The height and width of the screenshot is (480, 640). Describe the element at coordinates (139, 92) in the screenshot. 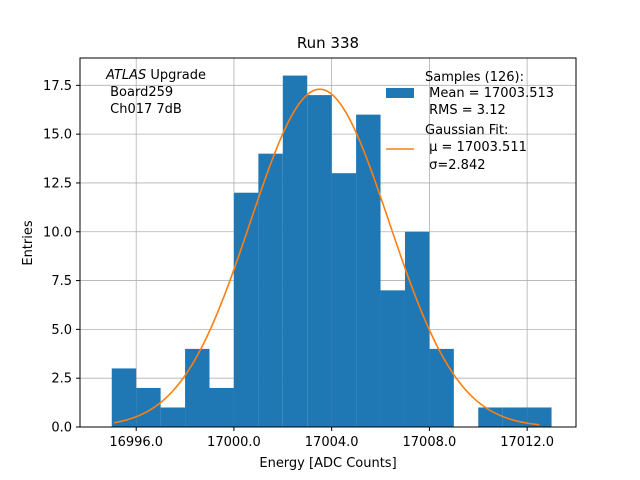

I see `annotation-line-2: Board259` at that location.